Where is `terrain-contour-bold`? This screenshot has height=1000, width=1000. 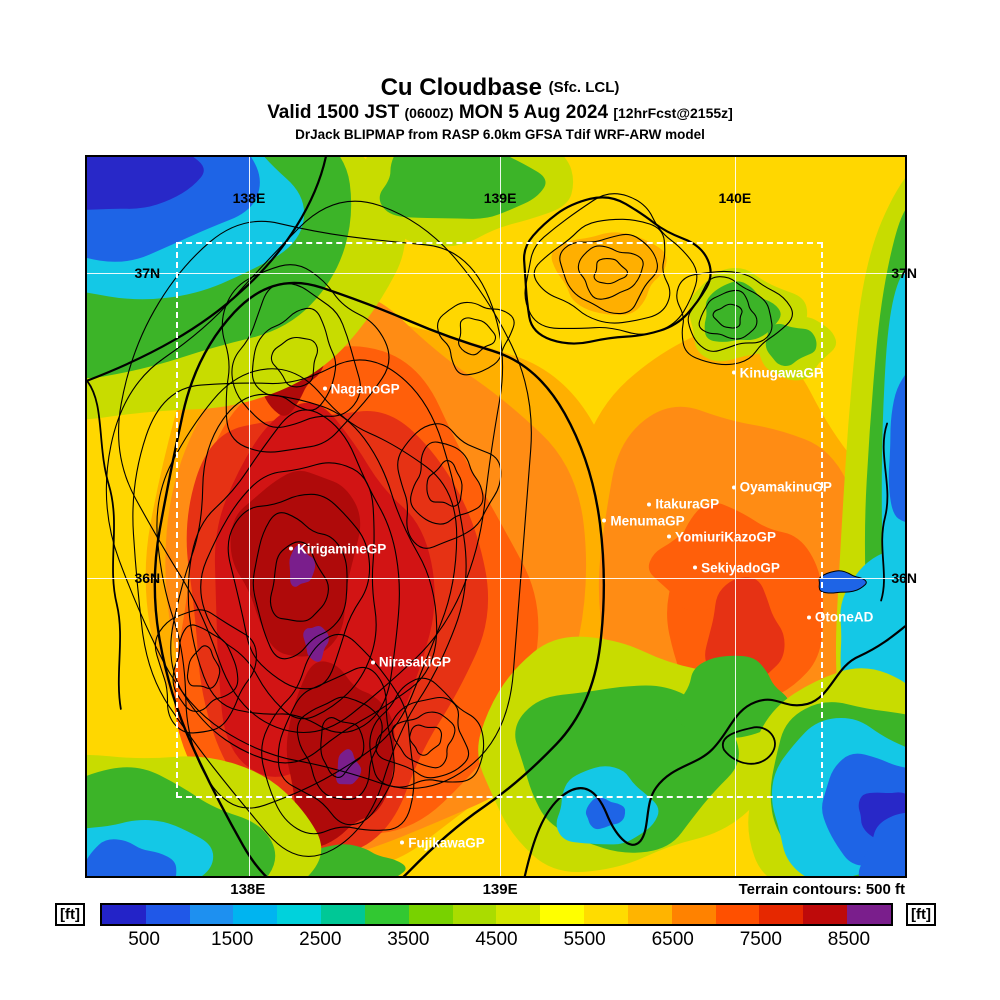 terrain-contour-bold is located at coordinates (617, 270).